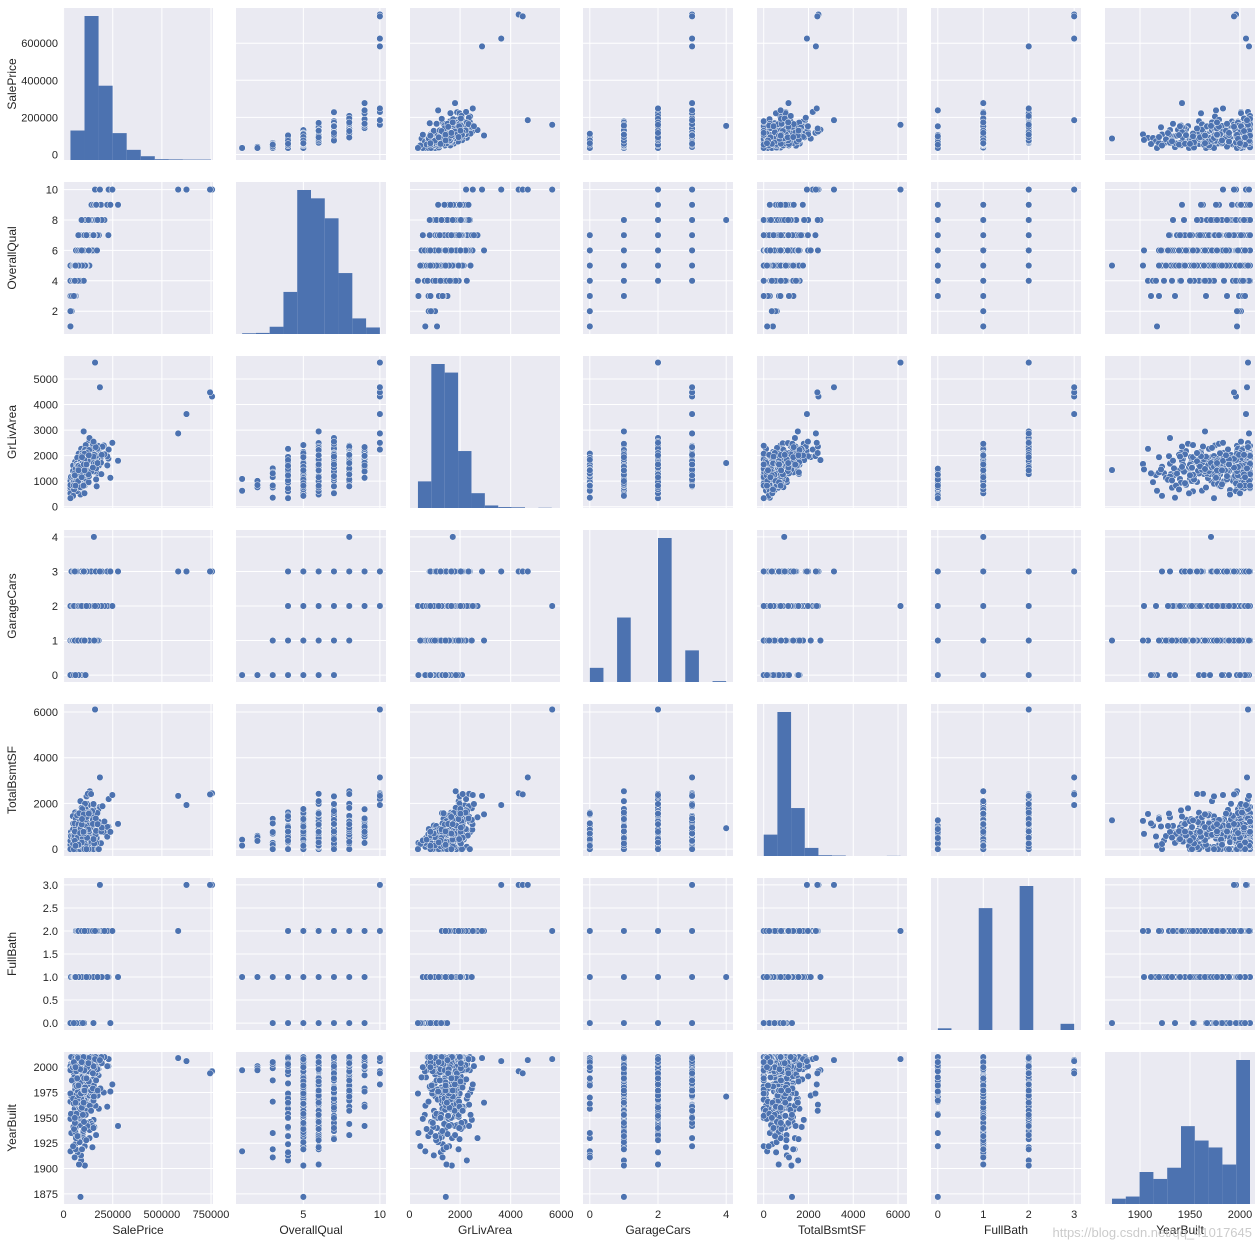 The height and width of the screenshot is (1246, 1260). Describe the element at coordinates (139, 258) in the screenshot. I see `panel-OverallQual-vs-SalePrice` at that location.